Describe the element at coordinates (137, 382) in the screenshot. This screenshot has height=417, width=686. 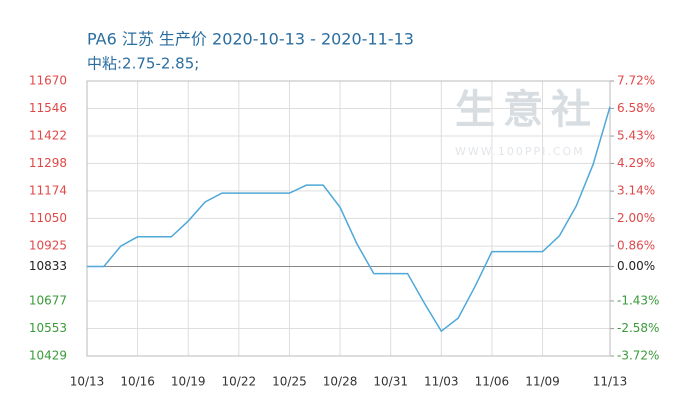
I see `x-tick-label: 10/16` at that location.